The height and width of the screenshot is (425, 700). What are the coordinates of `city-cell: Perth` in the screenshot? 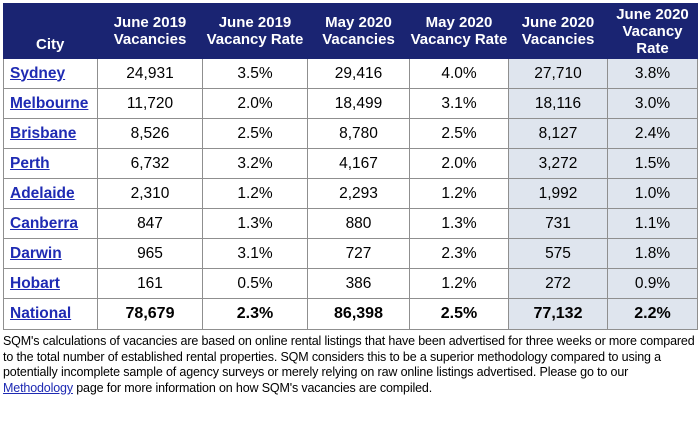 It's located at (50, 163).